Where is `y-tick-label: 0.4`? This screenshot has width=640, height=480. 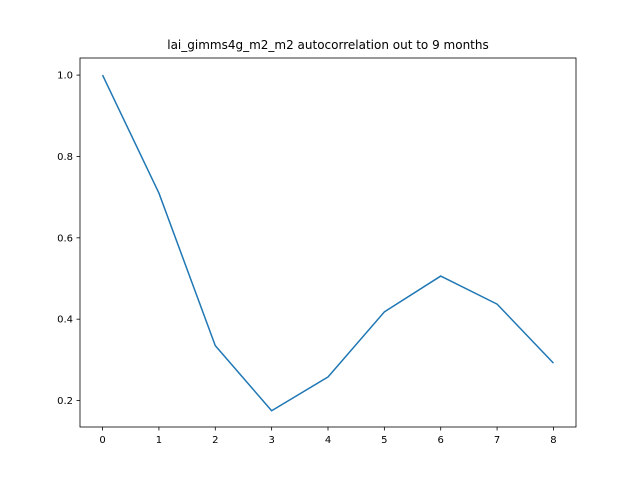
y-tick-label: 0.4 is located at coordinates (65, 320).